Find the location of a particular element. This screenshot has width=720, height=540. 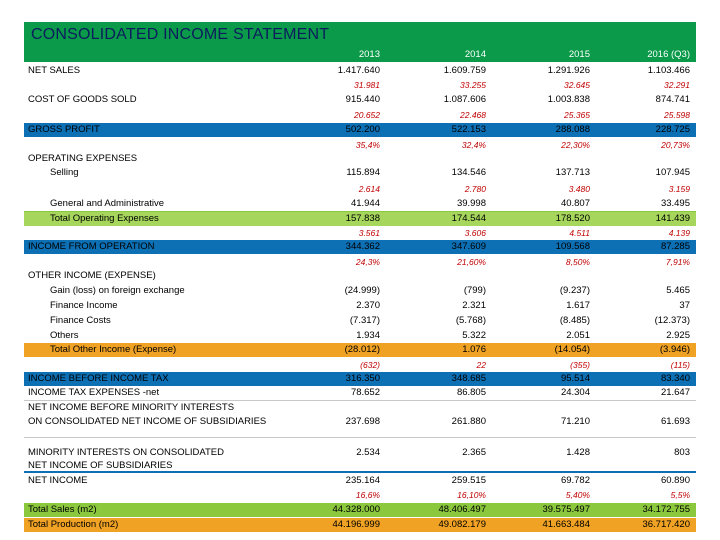

cell: (3.946) is located at coordinates (674, 349).